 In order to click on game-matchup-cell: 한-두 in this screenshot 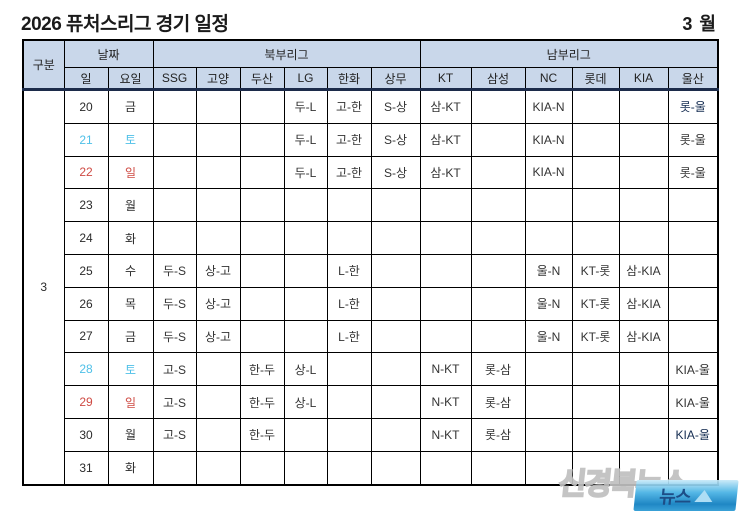, I will do `click(262, 434)`.